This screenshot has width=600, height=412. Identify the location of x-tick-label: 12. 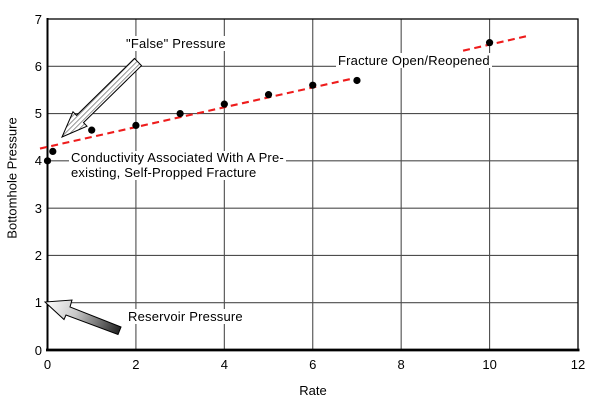
(578, 364).